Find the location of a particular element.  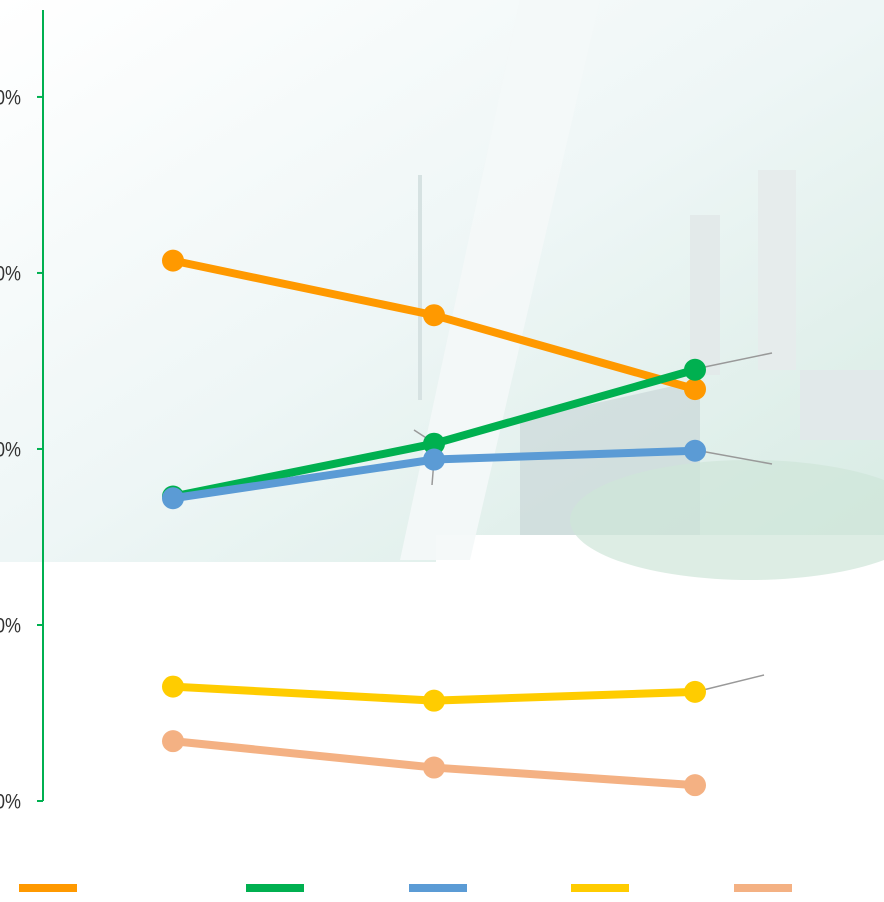

y-tick-label: 10% is located at coordinates (10, 802).